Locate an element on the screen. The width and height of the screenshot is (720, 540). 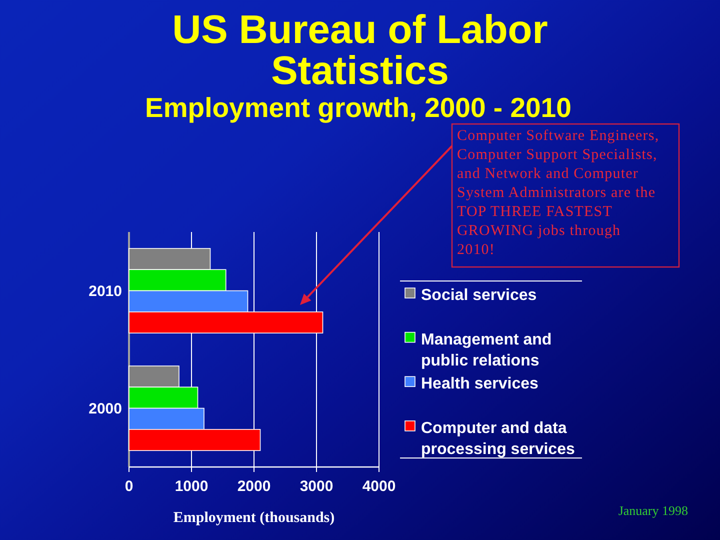
legend-label: Computer and data processing services is located at coordinates (498, 439).